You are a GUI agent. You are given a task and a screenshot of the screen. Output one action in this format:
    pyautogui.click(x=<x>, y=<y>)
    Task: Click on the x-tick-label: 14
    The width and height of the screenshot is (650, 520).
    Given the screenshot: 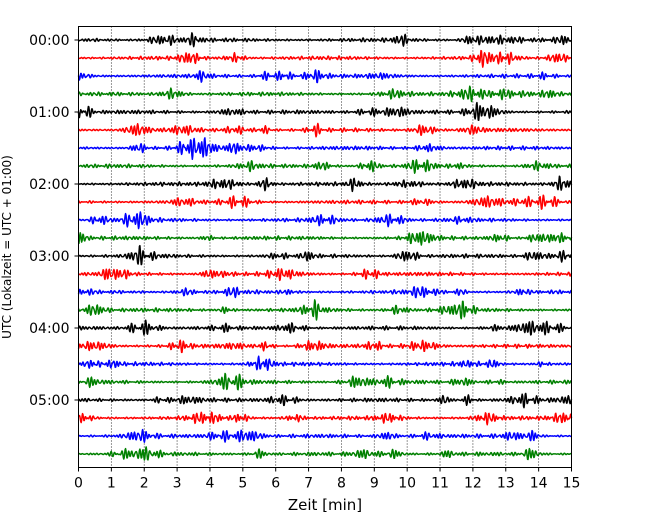 What is the action you would take?
    pyautogui.click(x=539, y=484)
    